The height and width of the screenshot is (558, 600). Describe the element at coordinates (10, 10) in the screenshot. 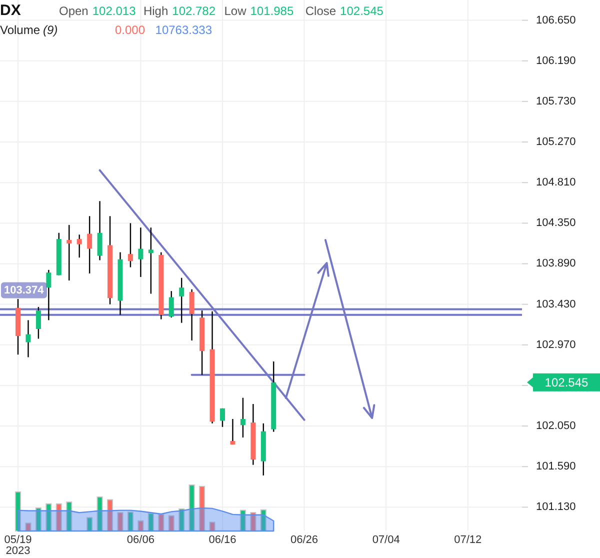

I see `chart-title: DX` at that location.